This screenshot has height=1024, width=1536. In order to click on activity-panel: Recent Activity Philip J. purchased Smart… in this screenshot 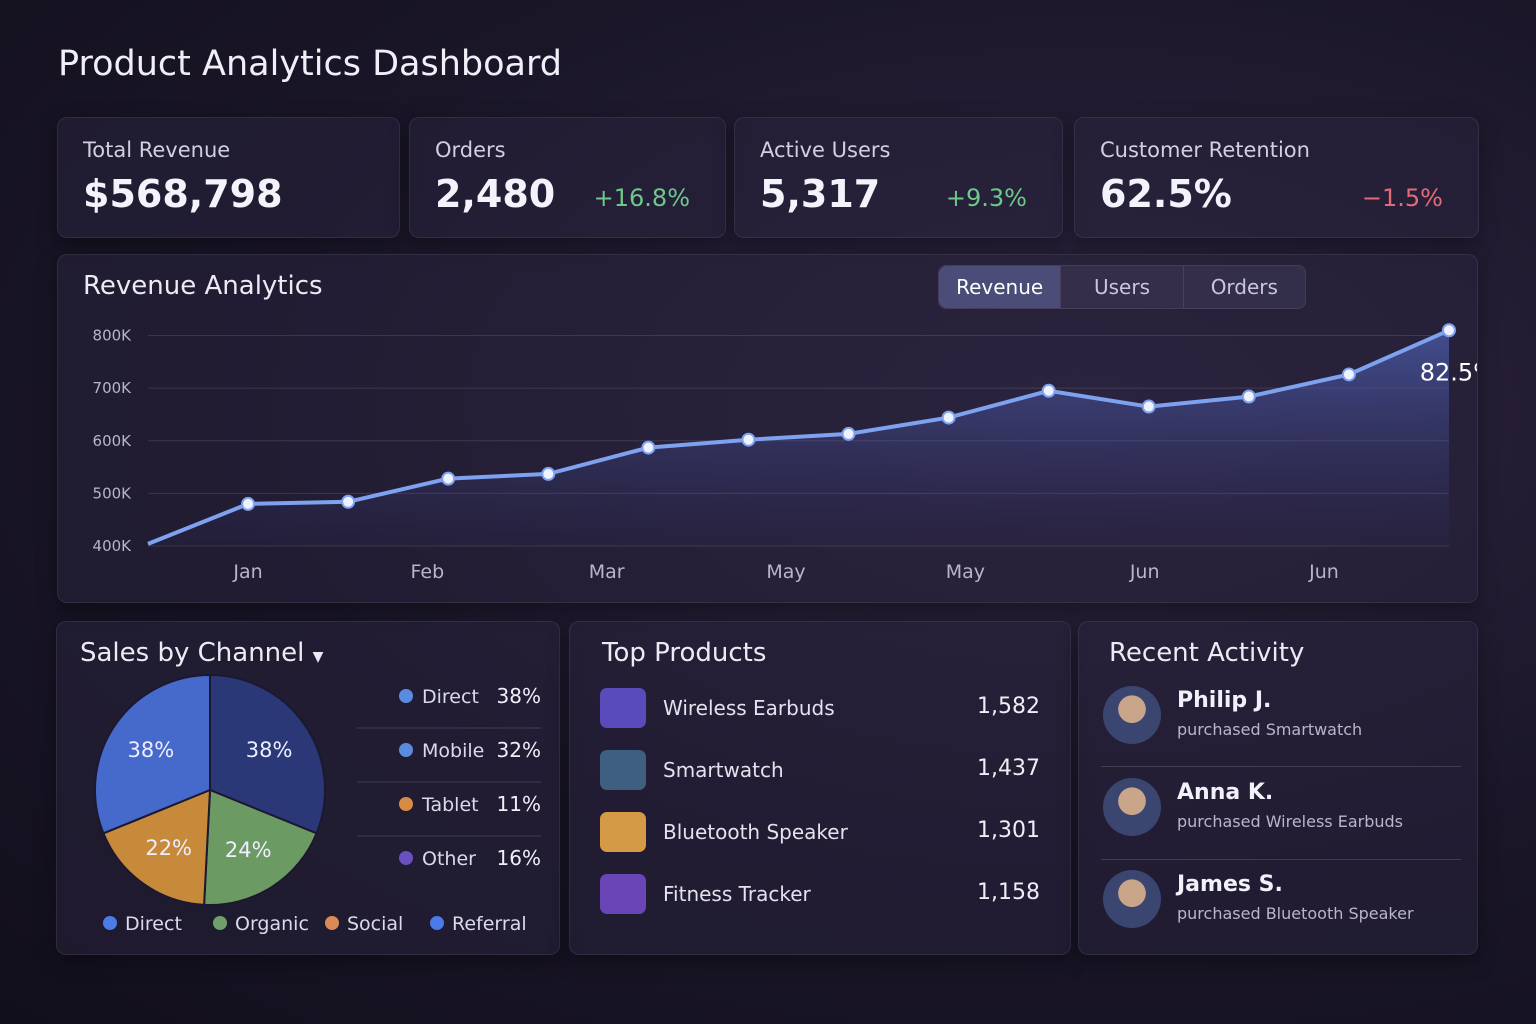, I will do `click(1278, 788)`.